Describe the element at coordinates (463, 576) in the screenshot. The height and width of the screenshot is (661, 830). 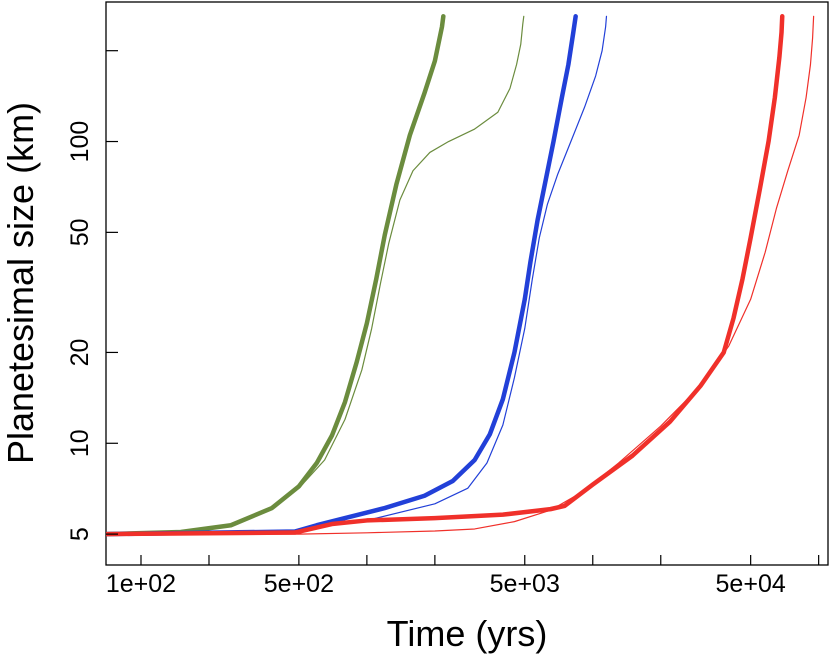
I see `x-axis: 1e+02 5e+02 5e+03 5e+04` at that location.